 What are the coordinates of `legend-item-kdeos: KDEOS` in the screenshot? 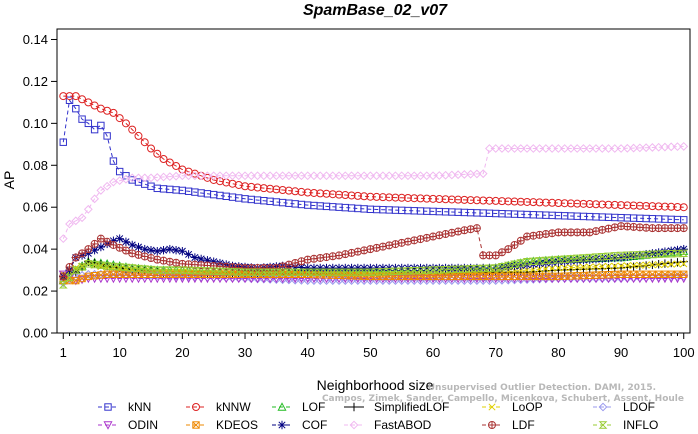 It's located at (222, 425).